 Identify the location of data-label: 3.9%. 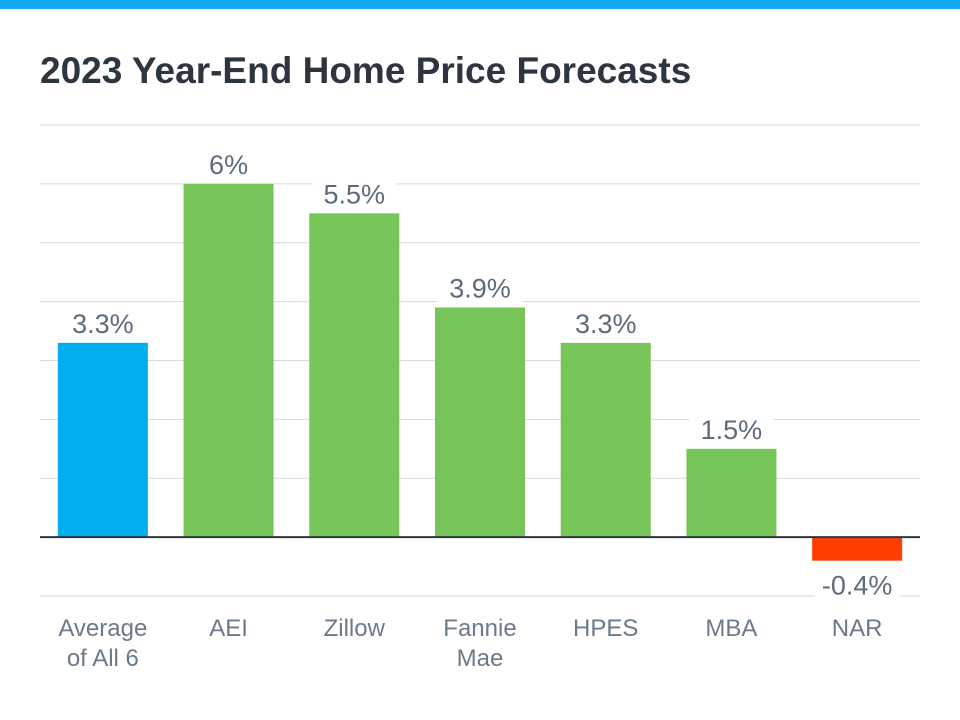
(480, 289).